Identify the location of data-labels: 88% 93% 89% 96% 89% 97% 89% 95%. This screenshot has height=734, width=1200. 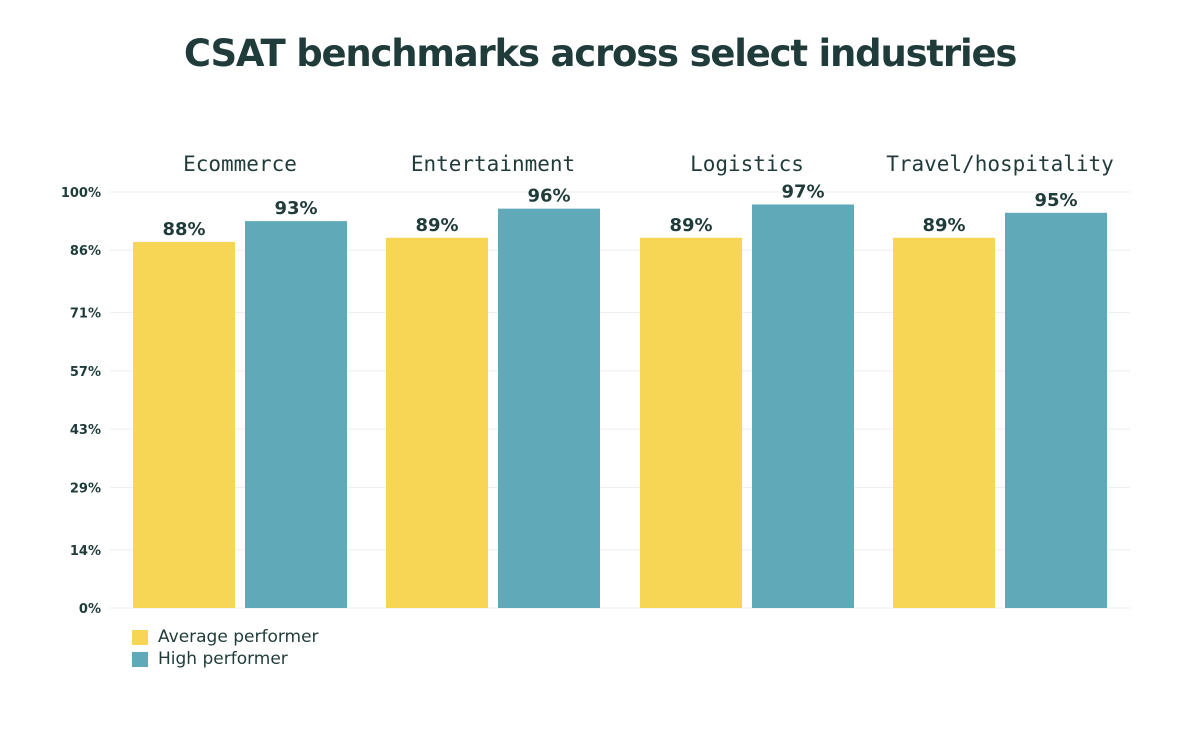
(619, 210).